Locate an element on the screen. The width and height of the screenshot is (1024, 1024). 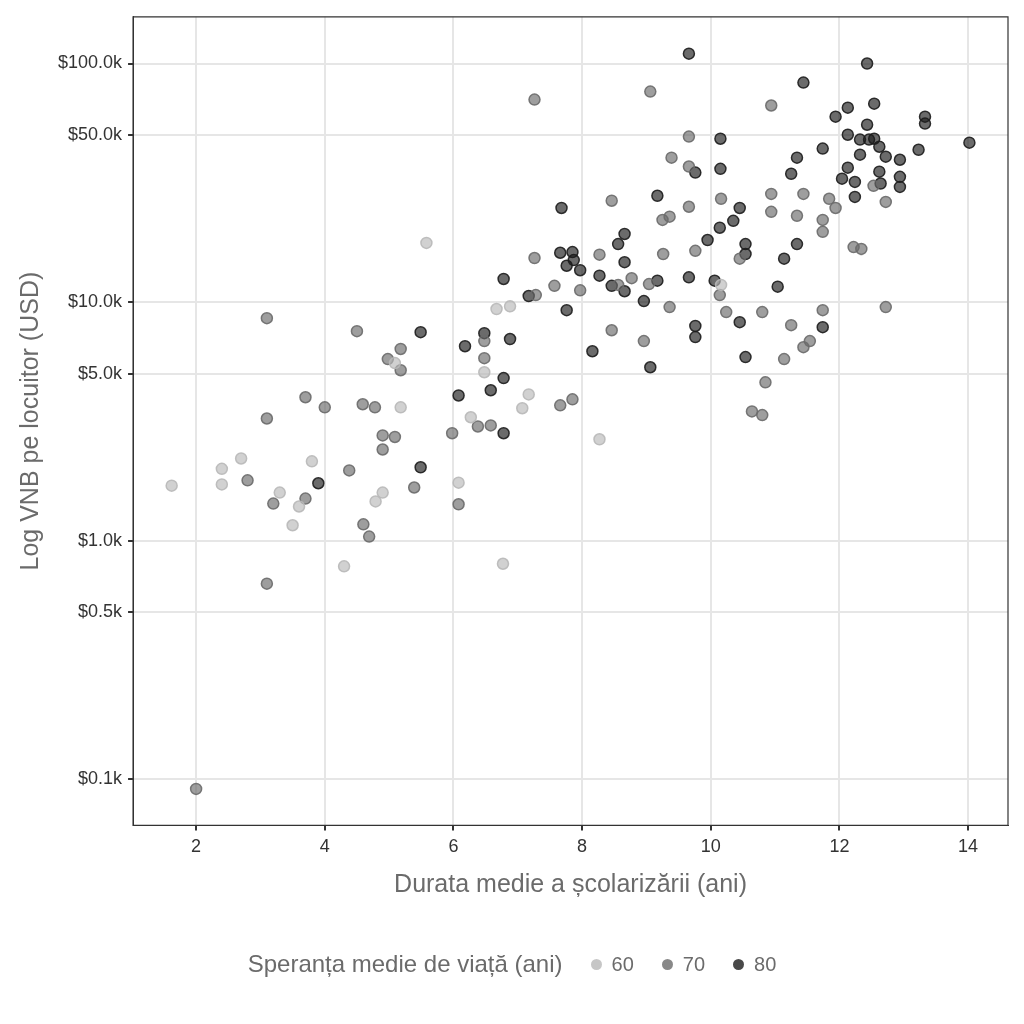
y-tick-label: $1.0k is located at coordinates (101, 539).